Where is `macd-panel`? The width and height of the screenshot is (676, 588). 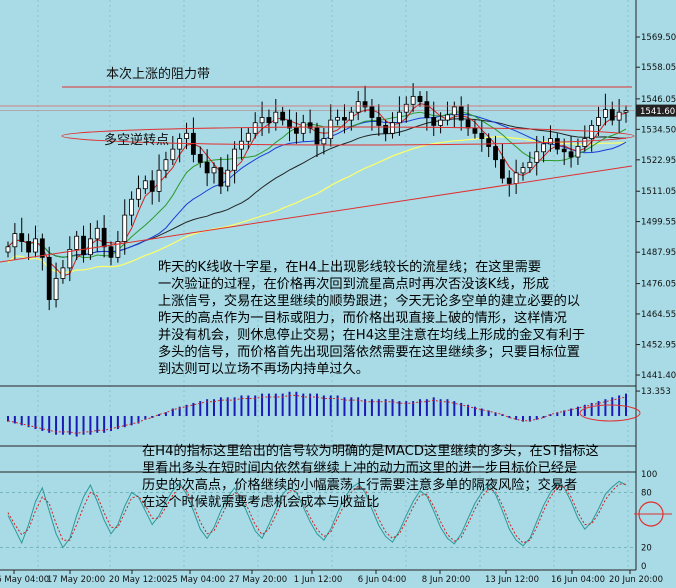 macd-panel is located at coordinates (324, 414).